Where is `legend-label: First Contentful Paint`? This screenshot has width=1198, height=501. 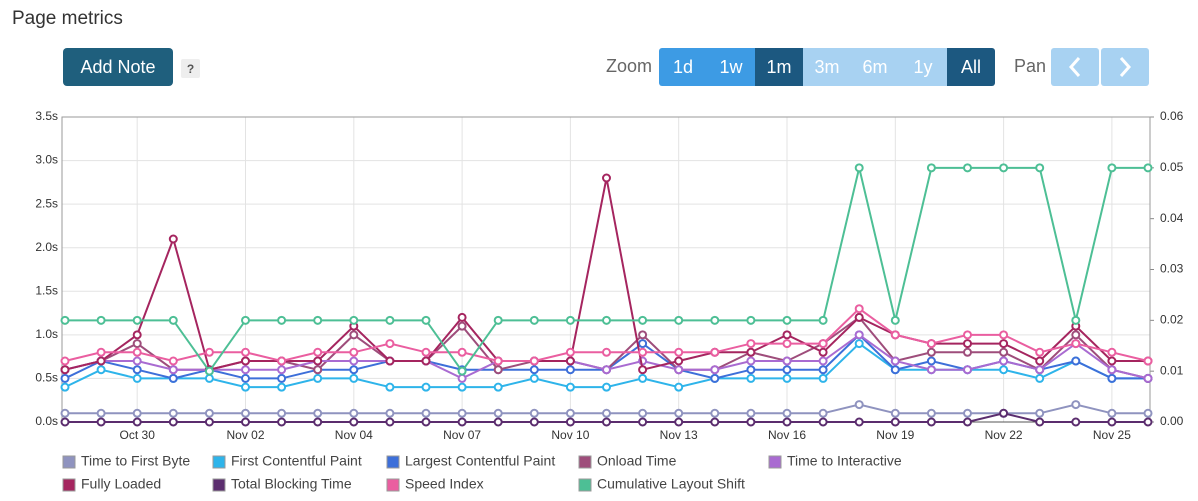 legend-label: First Contentful Paint is located at coordinates (296, 461).